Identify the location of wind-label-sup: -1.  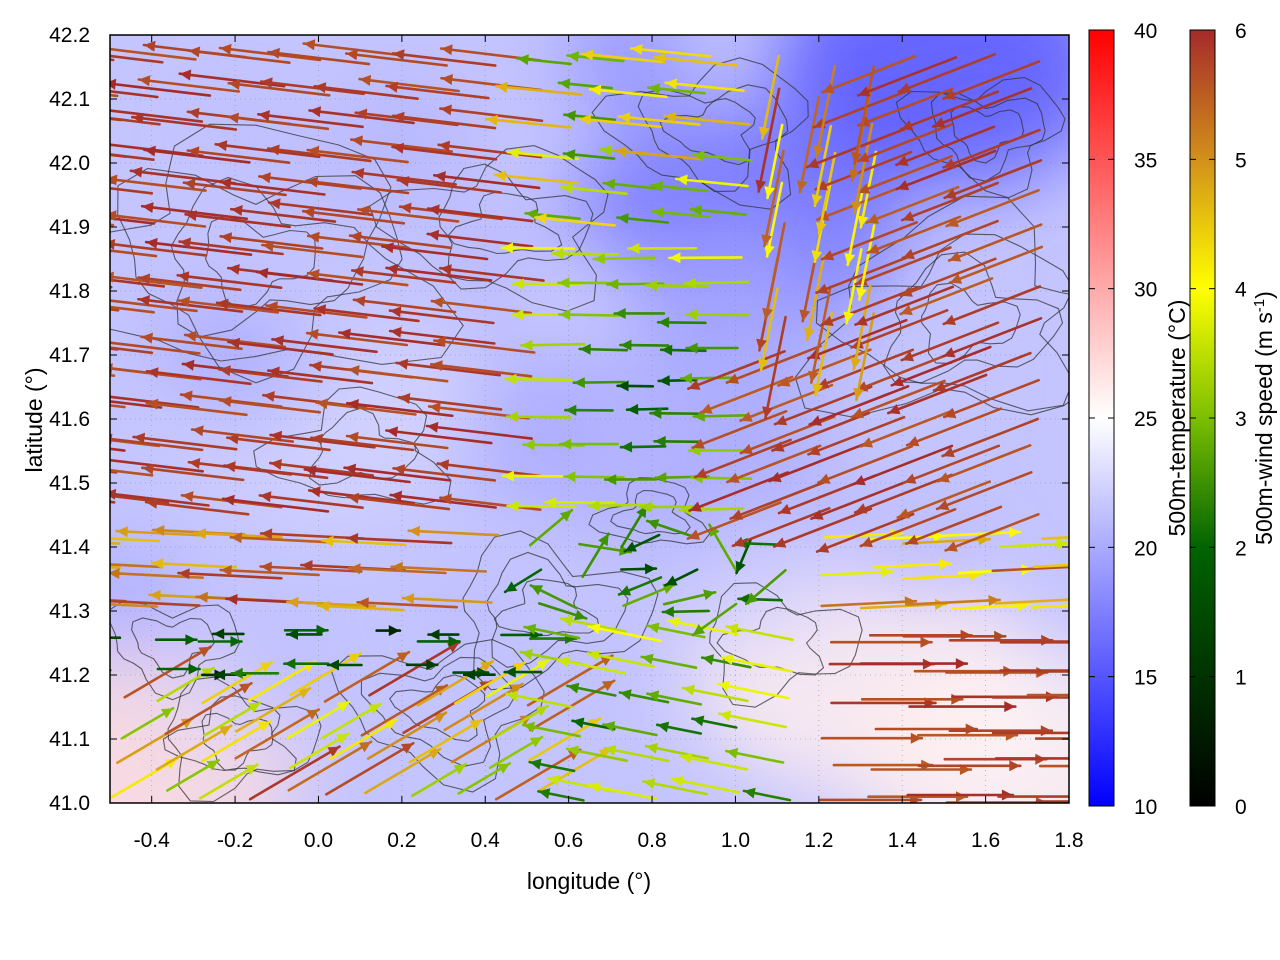
(1259, 305).